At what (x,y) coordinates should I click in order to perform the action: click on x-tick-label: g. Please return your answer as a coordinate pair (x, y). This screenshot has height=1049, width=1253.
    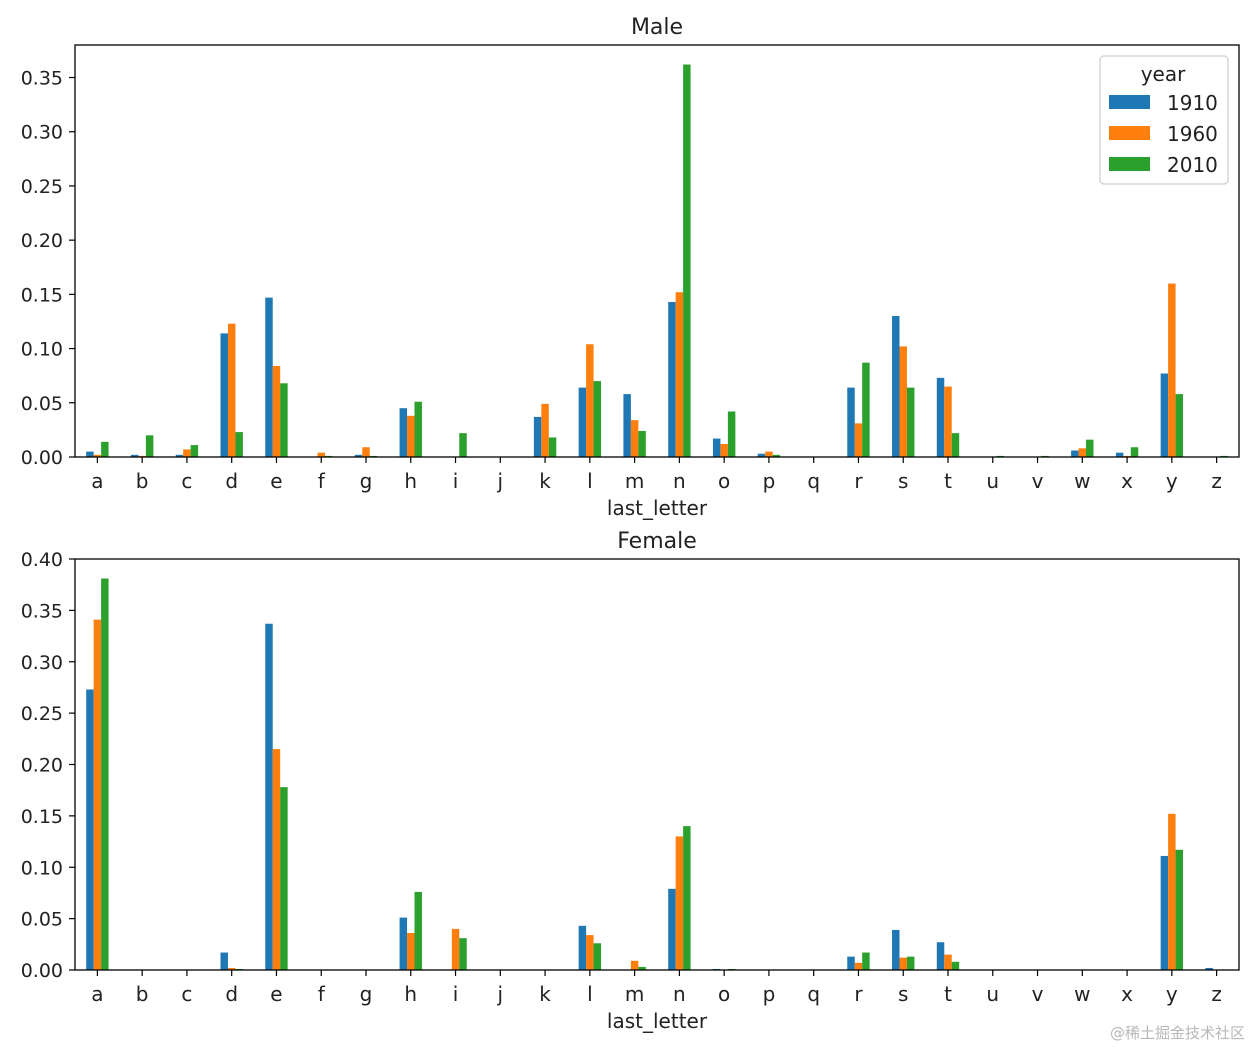
    Looking at the image, I should click on (366, 994).